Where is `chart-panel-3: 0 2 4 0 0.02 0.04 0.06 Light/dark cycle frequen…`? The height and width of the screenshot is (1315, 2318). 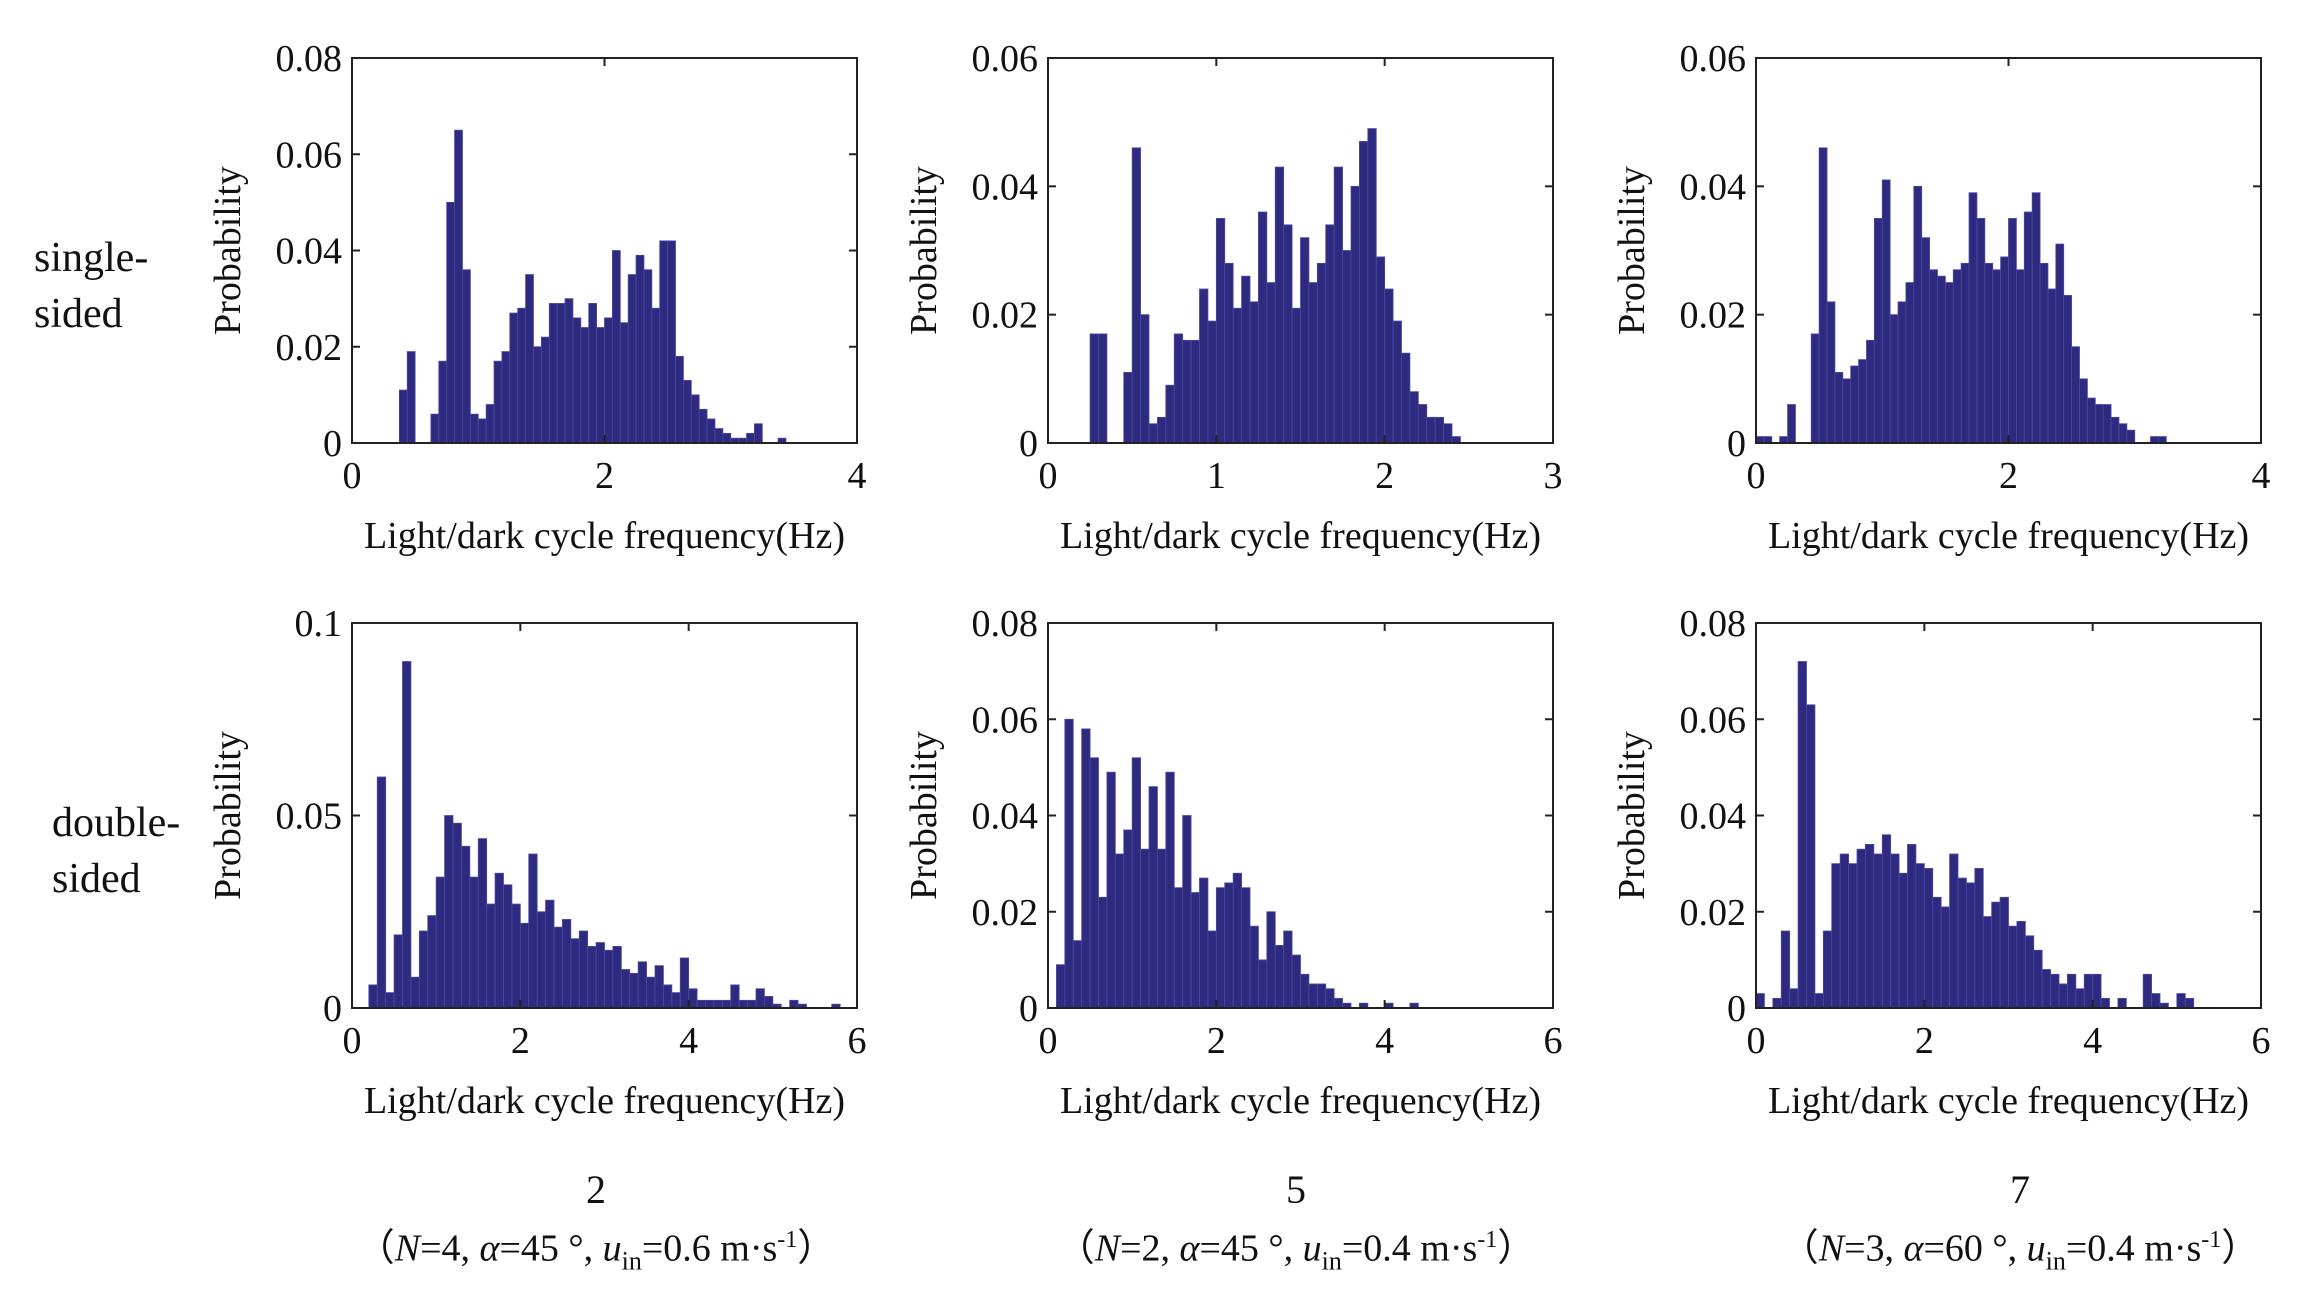 chart-panel-3: 0 2 4 0 0.02 0.04 0.06 Light/dark cycle frequen… is located at coordinates (1941, 297).